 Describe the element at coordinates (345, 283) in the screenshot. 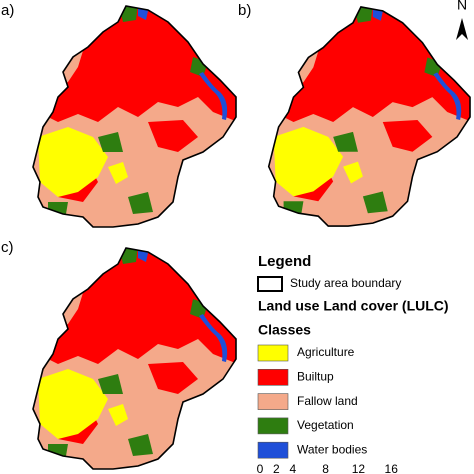

I see `boundary-label: Study area boundary` at that location.